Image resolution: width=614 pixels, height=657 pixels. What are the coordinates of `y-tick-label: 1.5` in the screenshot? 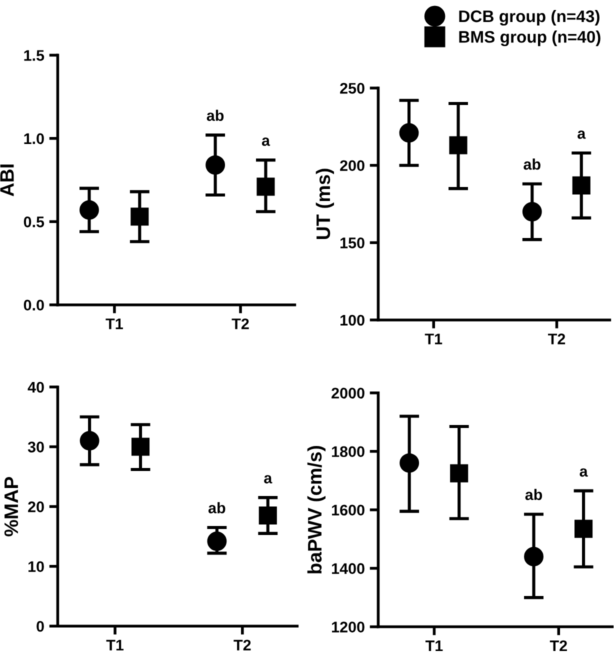 It's located at (34, 55).